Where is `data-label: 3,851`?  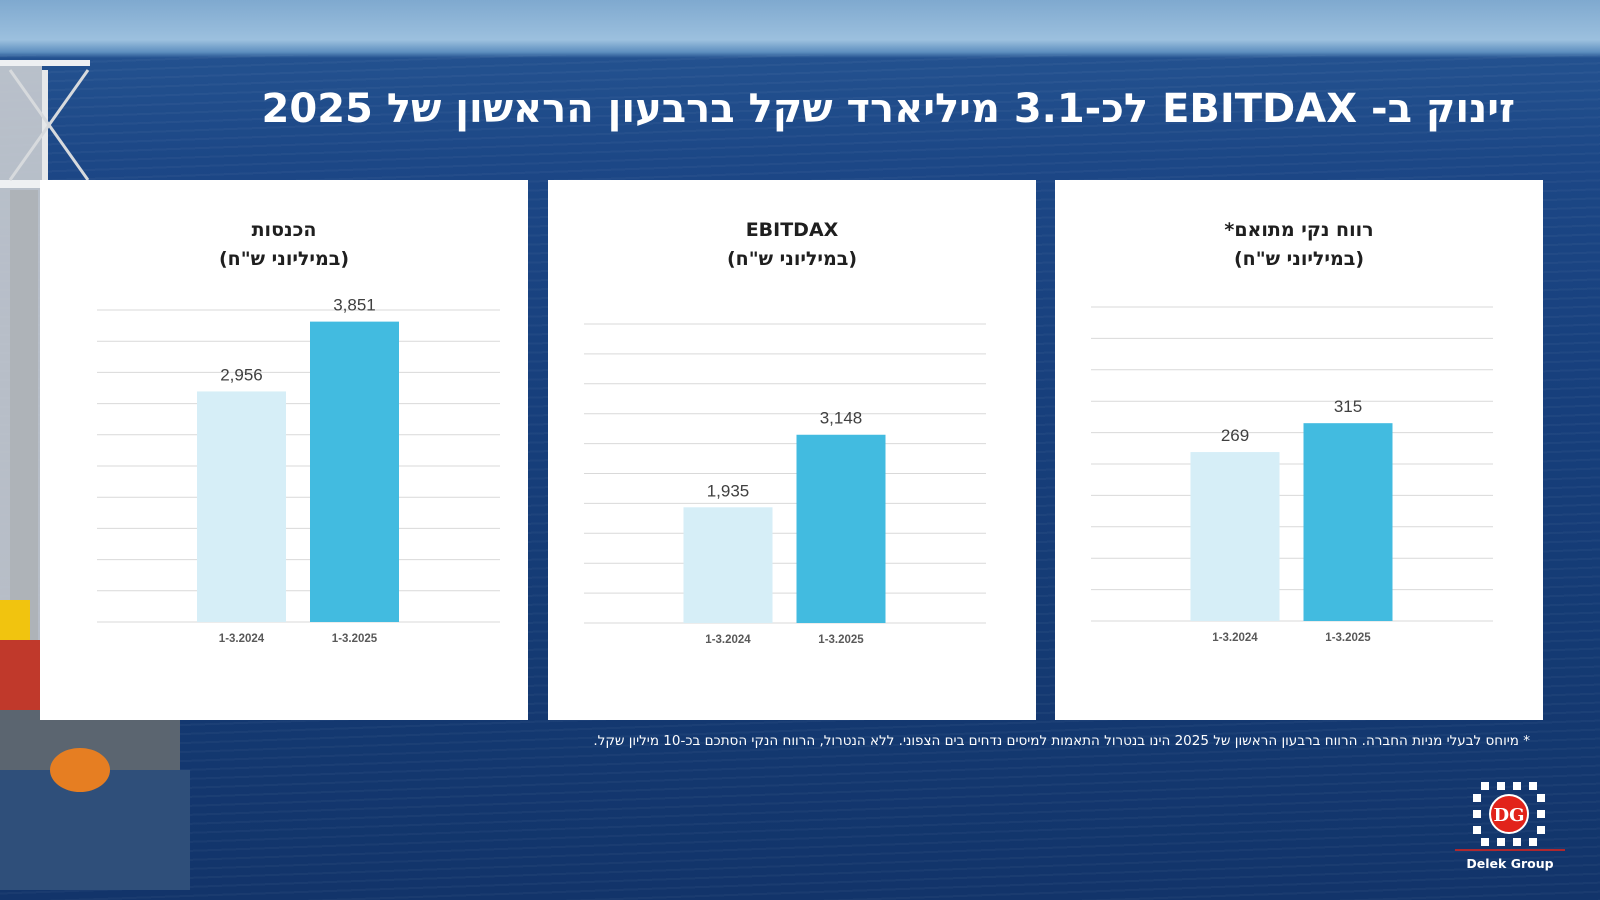 data-label: 3,851 is located at coordinates (354, 305).